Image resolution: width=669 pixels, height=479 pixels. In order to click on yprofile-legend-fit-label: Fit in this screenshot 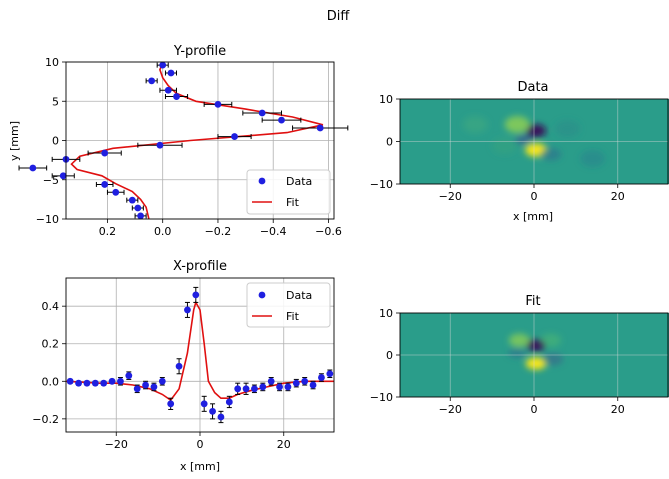, I will do `click(293, 202)`.